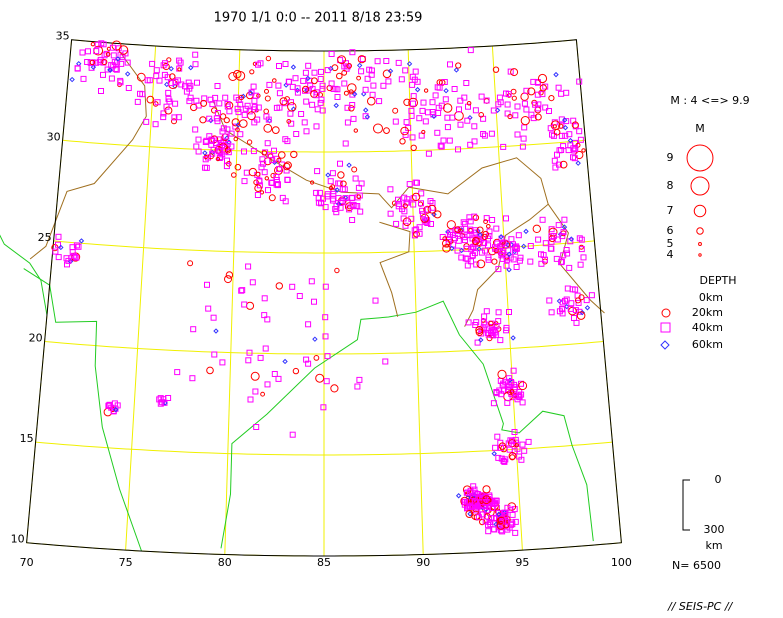  Describe the element at coordinates (714, 529) in the screenshot. I see `scale-bottom: 300` at that location.